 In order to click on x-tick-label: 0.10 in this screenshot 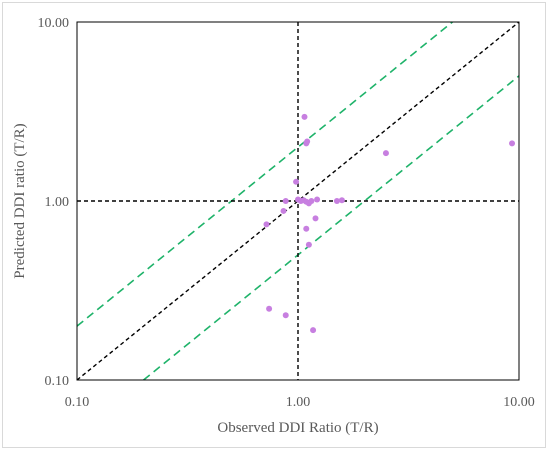, I will do `click(77, 402)`.